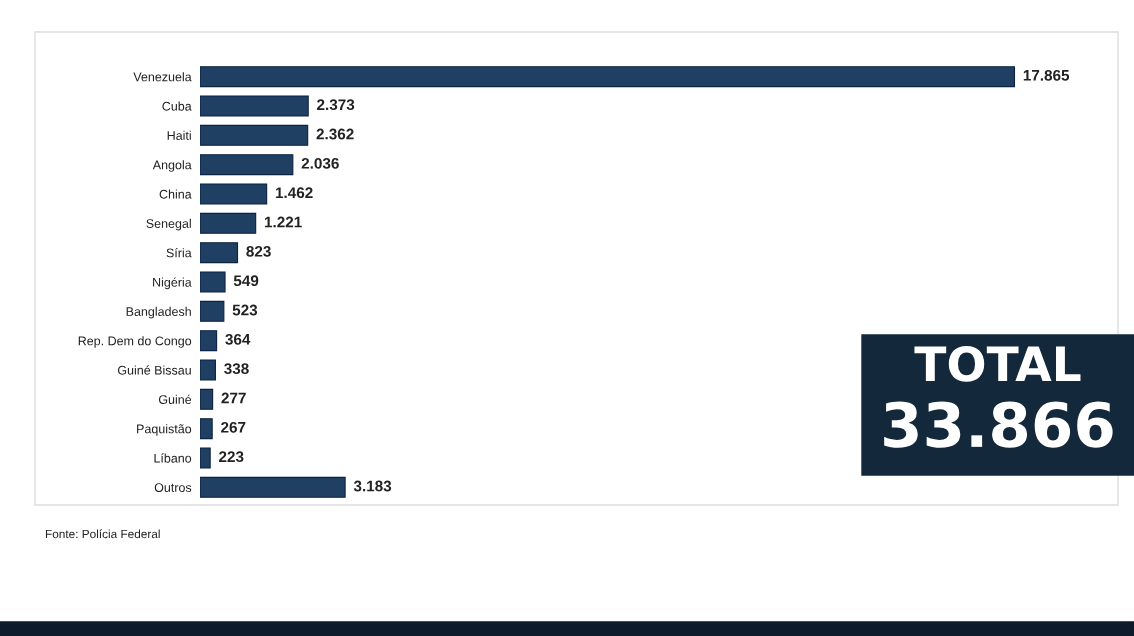  I want to click on data-label: 1.462, so click(294, 193).